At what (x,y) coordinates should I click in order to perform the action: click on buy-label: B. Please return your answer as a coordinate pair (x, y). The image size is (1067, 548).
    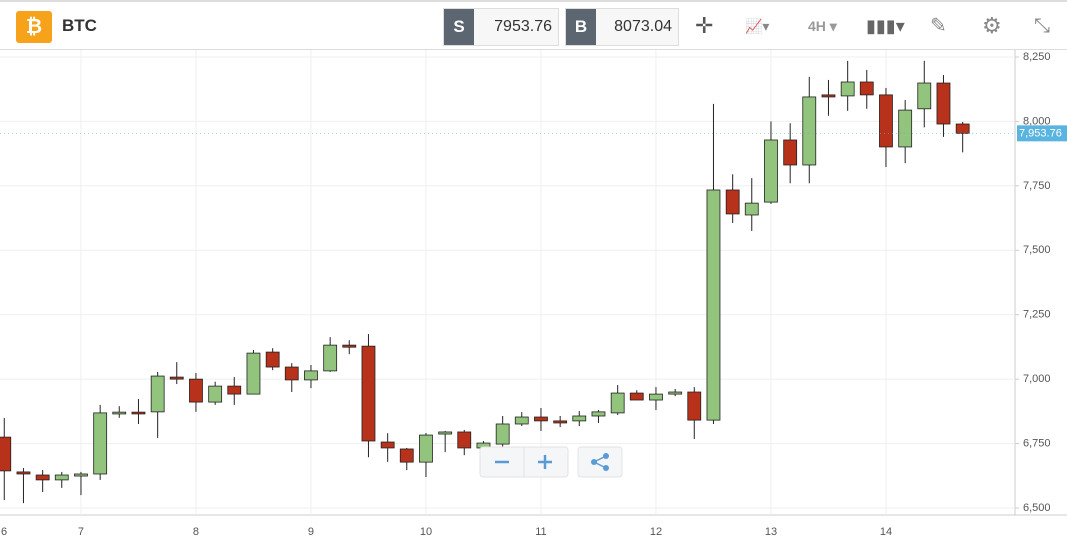
    Looking at the image, I should click on (581, 27).